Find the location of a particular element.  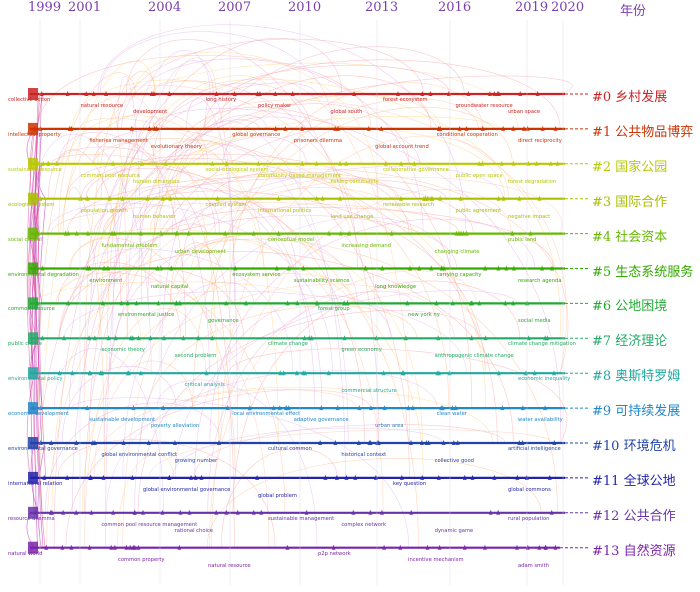

cluster-term: water availability is located at coordinates (540, 420).